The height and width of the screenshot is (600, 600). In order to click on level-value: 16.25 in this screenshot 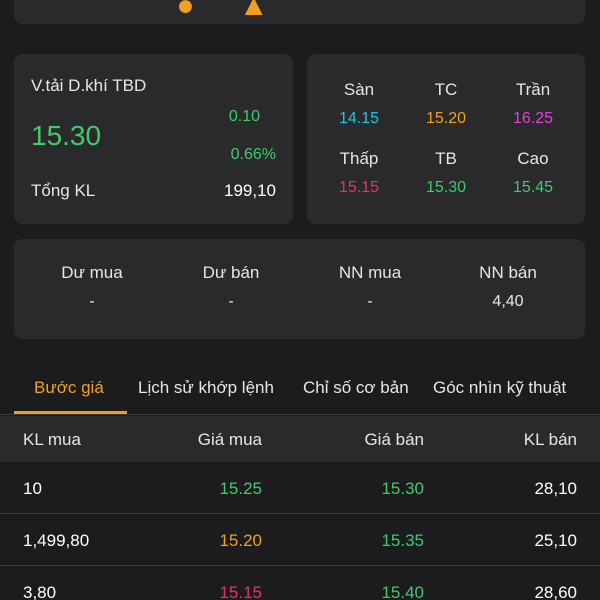, I will do `click(533, 118)`.